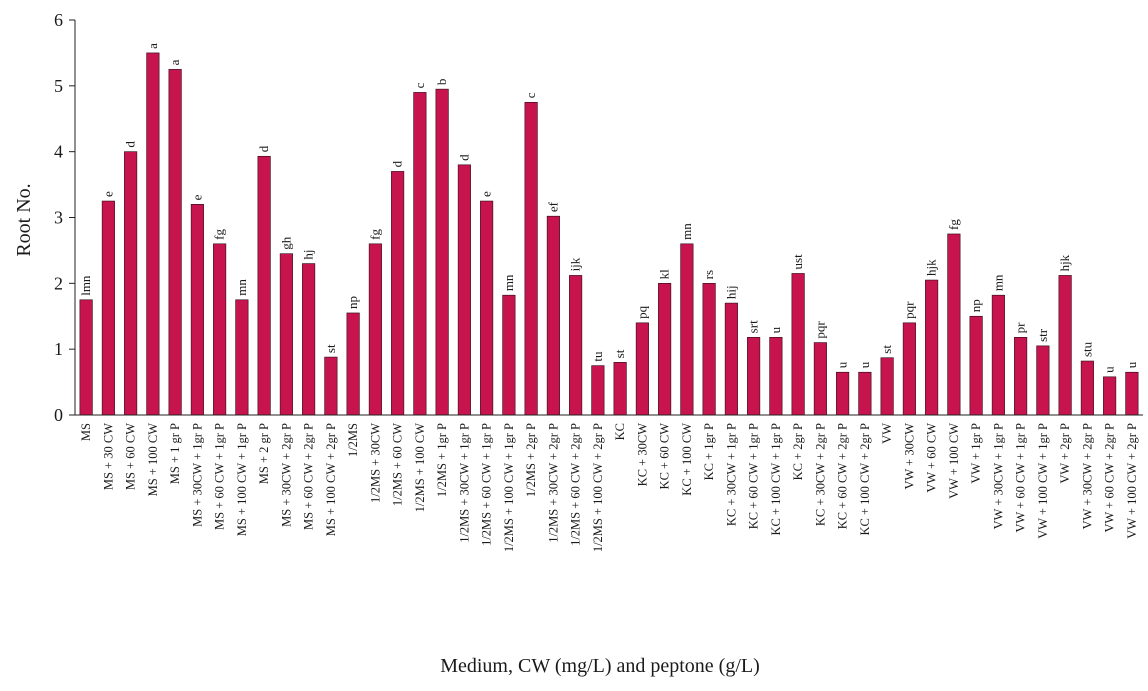 The height and width of the screenshot is (691, 1148). Describe the element at coordinates (375, 463) in the screenshot. I see `category-label: 1/2MS + 30CW` at that location.